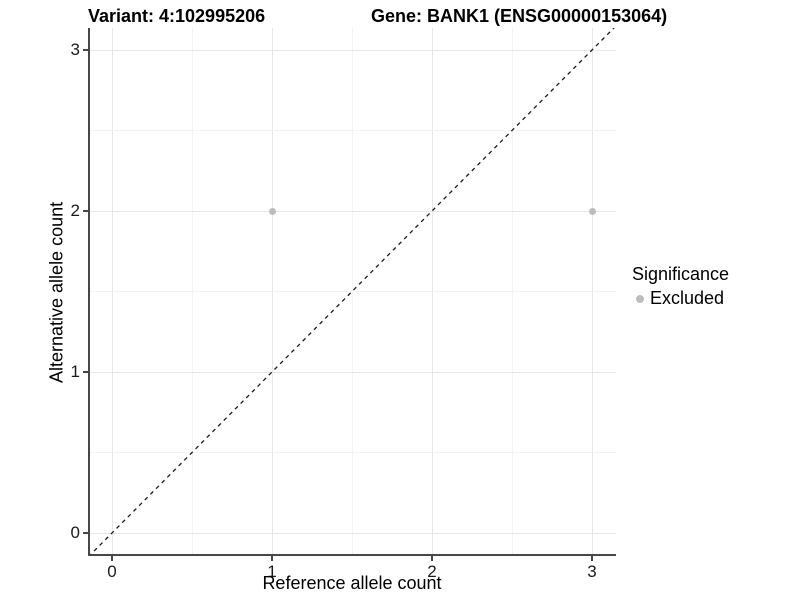 The height and width of the screenshot is (600, 800). Describe the element at coordinates (352, 583) in the screenshot. I see `x-axis-title: Reference allele count` at that location.